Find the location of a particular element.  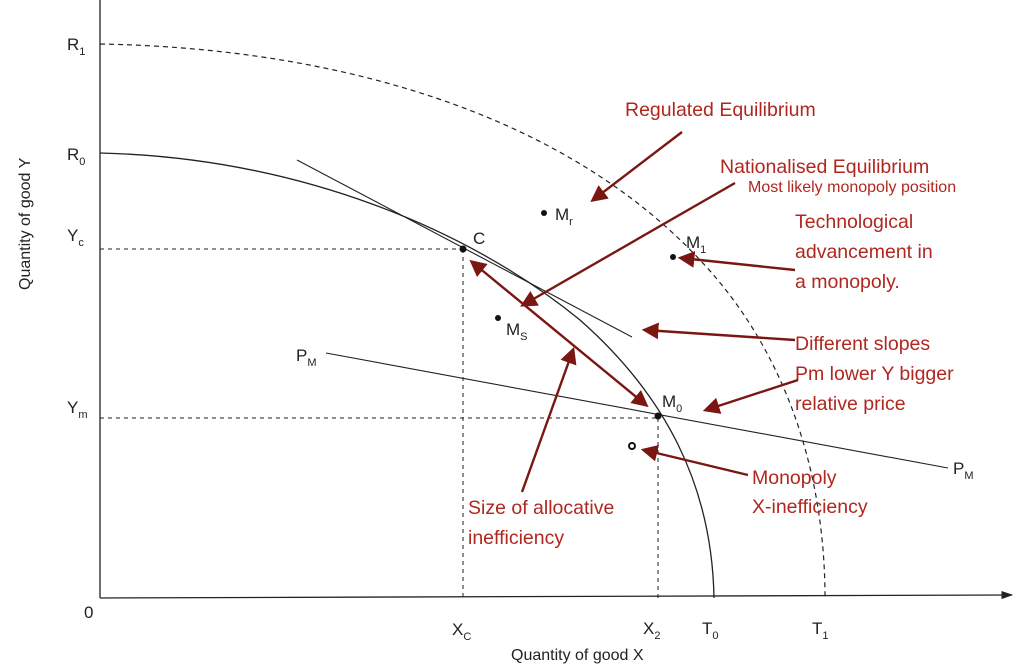

tick-xc: XC is located at coordinates (461, 631).